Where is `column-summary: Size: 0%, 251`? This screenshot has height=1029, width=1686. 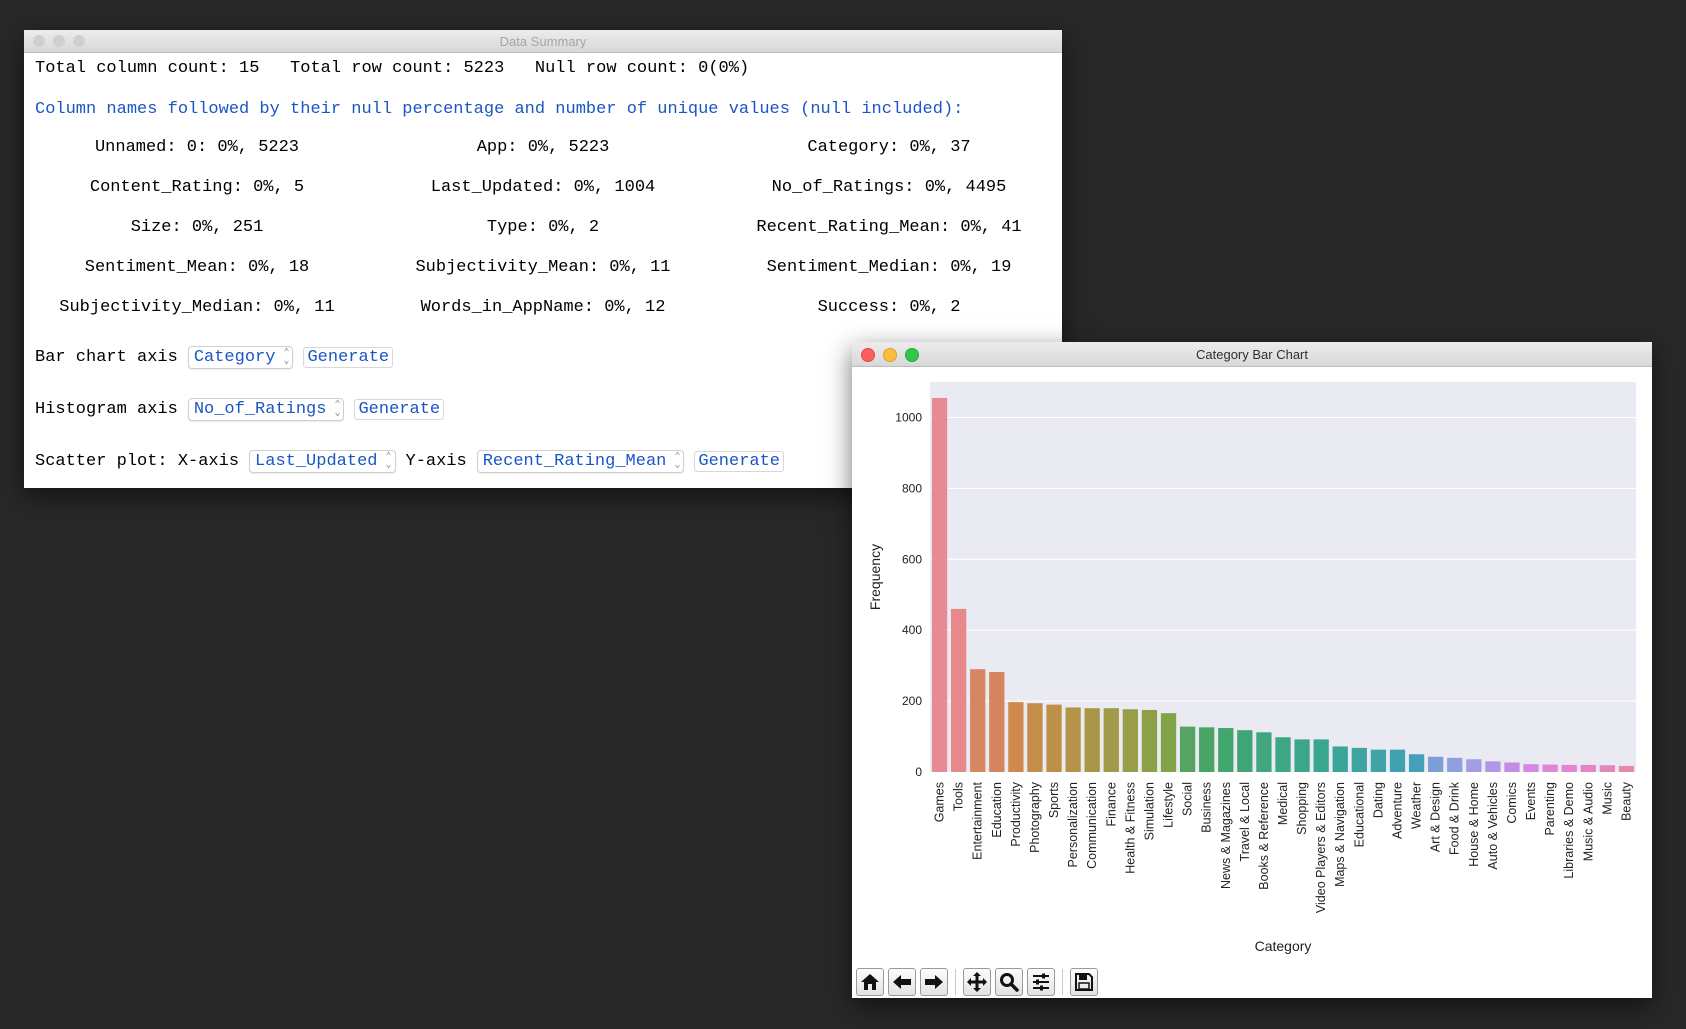 column-summary: Size: 0%, 251 is located at coordinates (197, 227).